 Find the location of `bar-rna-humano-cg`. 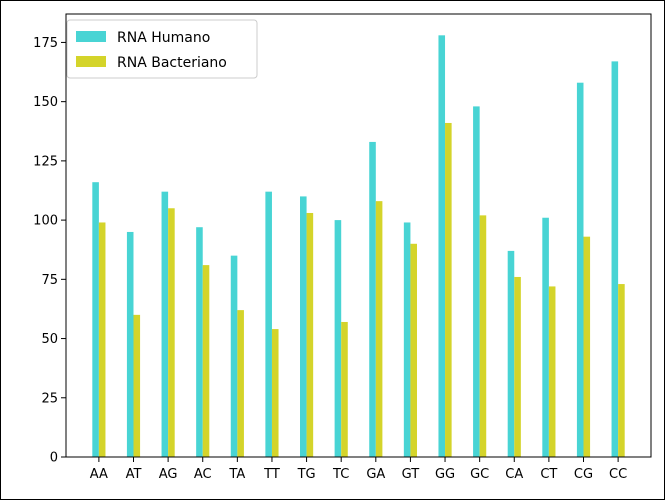

bar-rna-humano-cg is located at coordinates (580, 269).